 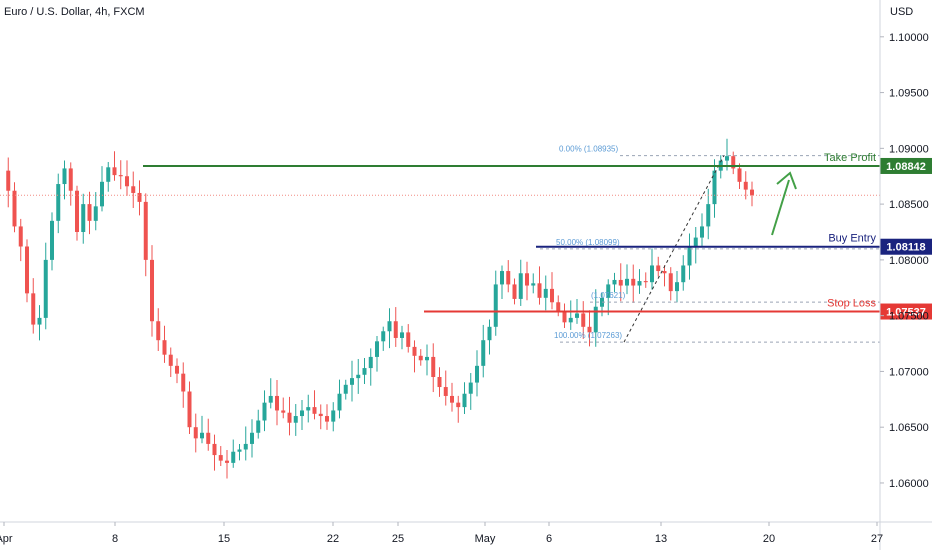 I want to click on stop_loss-badge, so click(x=906, y=311).